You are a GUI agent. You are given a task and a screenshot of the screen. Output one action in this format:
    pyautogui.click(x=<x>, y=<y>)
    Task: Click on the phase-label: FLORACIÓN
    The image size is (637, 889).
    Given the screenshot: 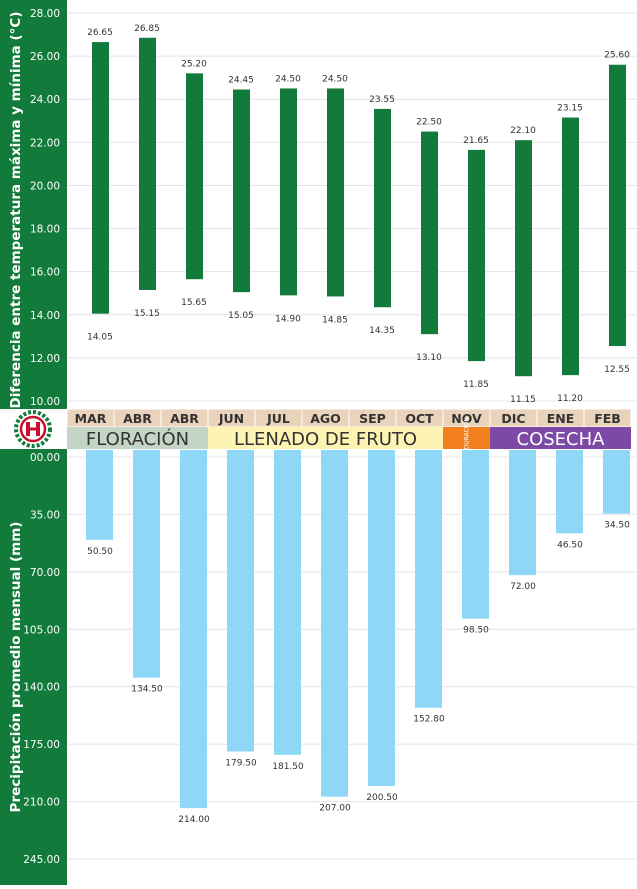 What is the action you would take?
    pyautogui.click(x=137, y=439)
    